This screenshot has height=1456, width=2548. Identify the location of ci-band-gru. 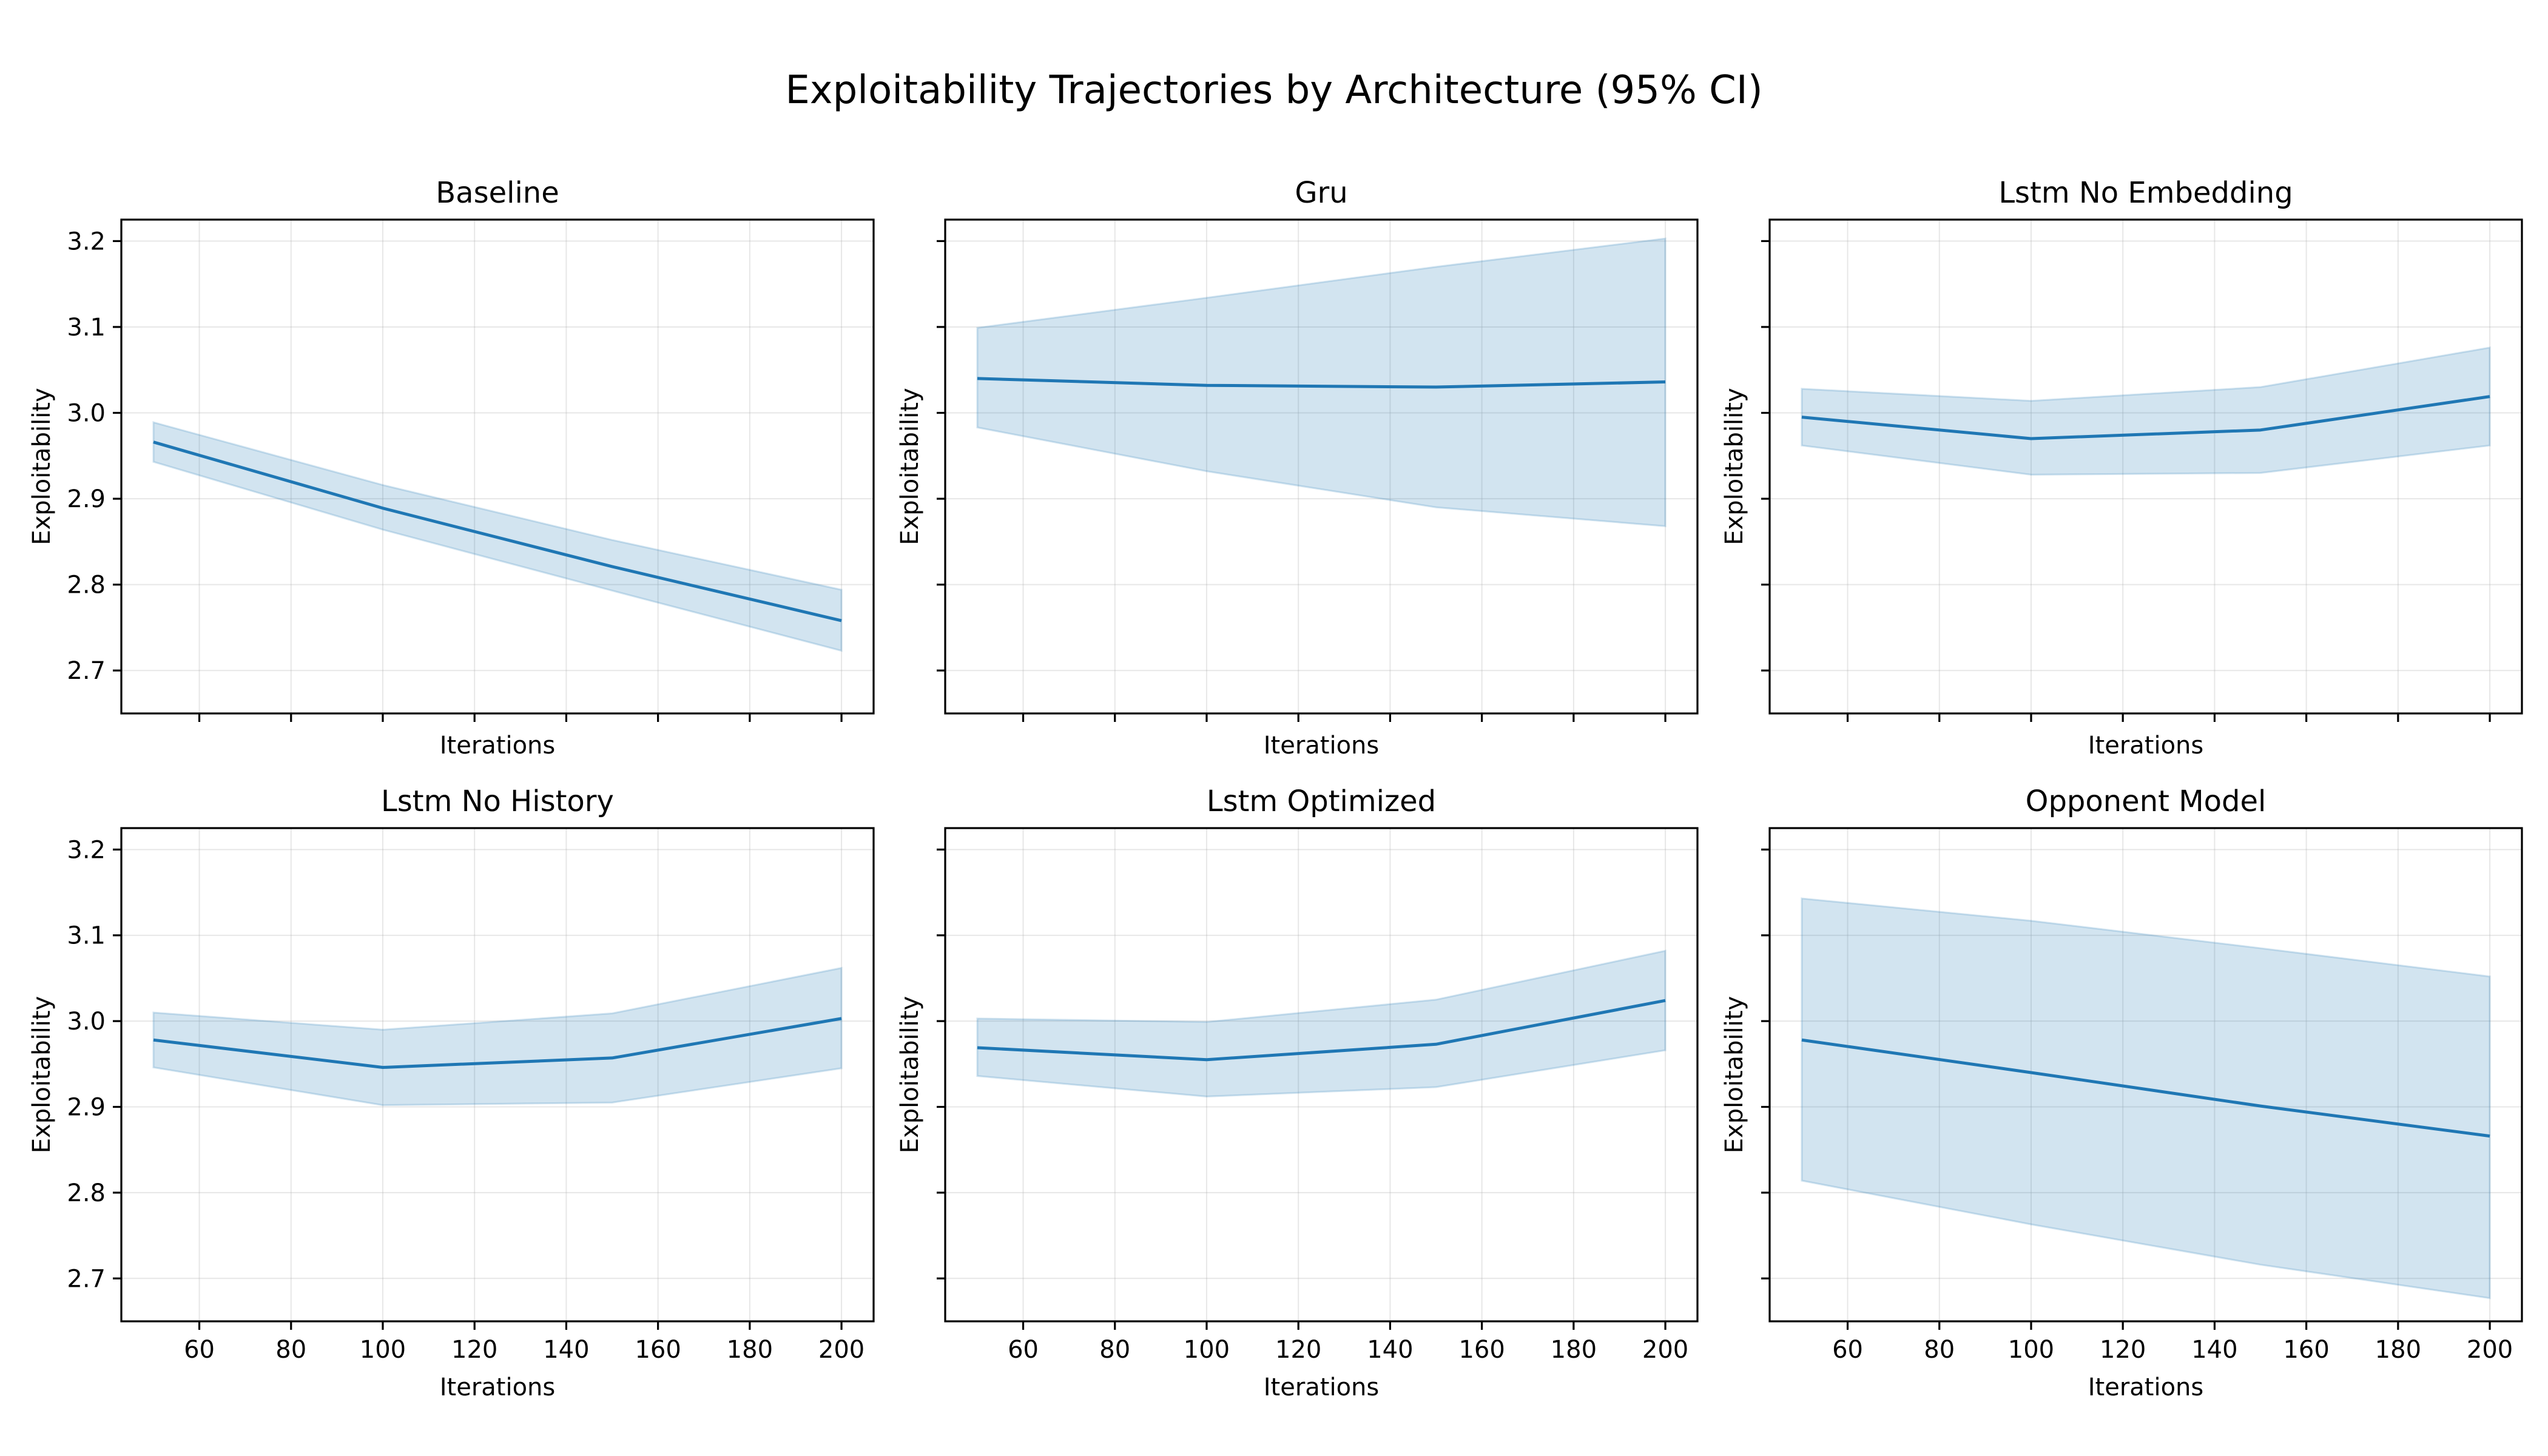
(1321, 382).